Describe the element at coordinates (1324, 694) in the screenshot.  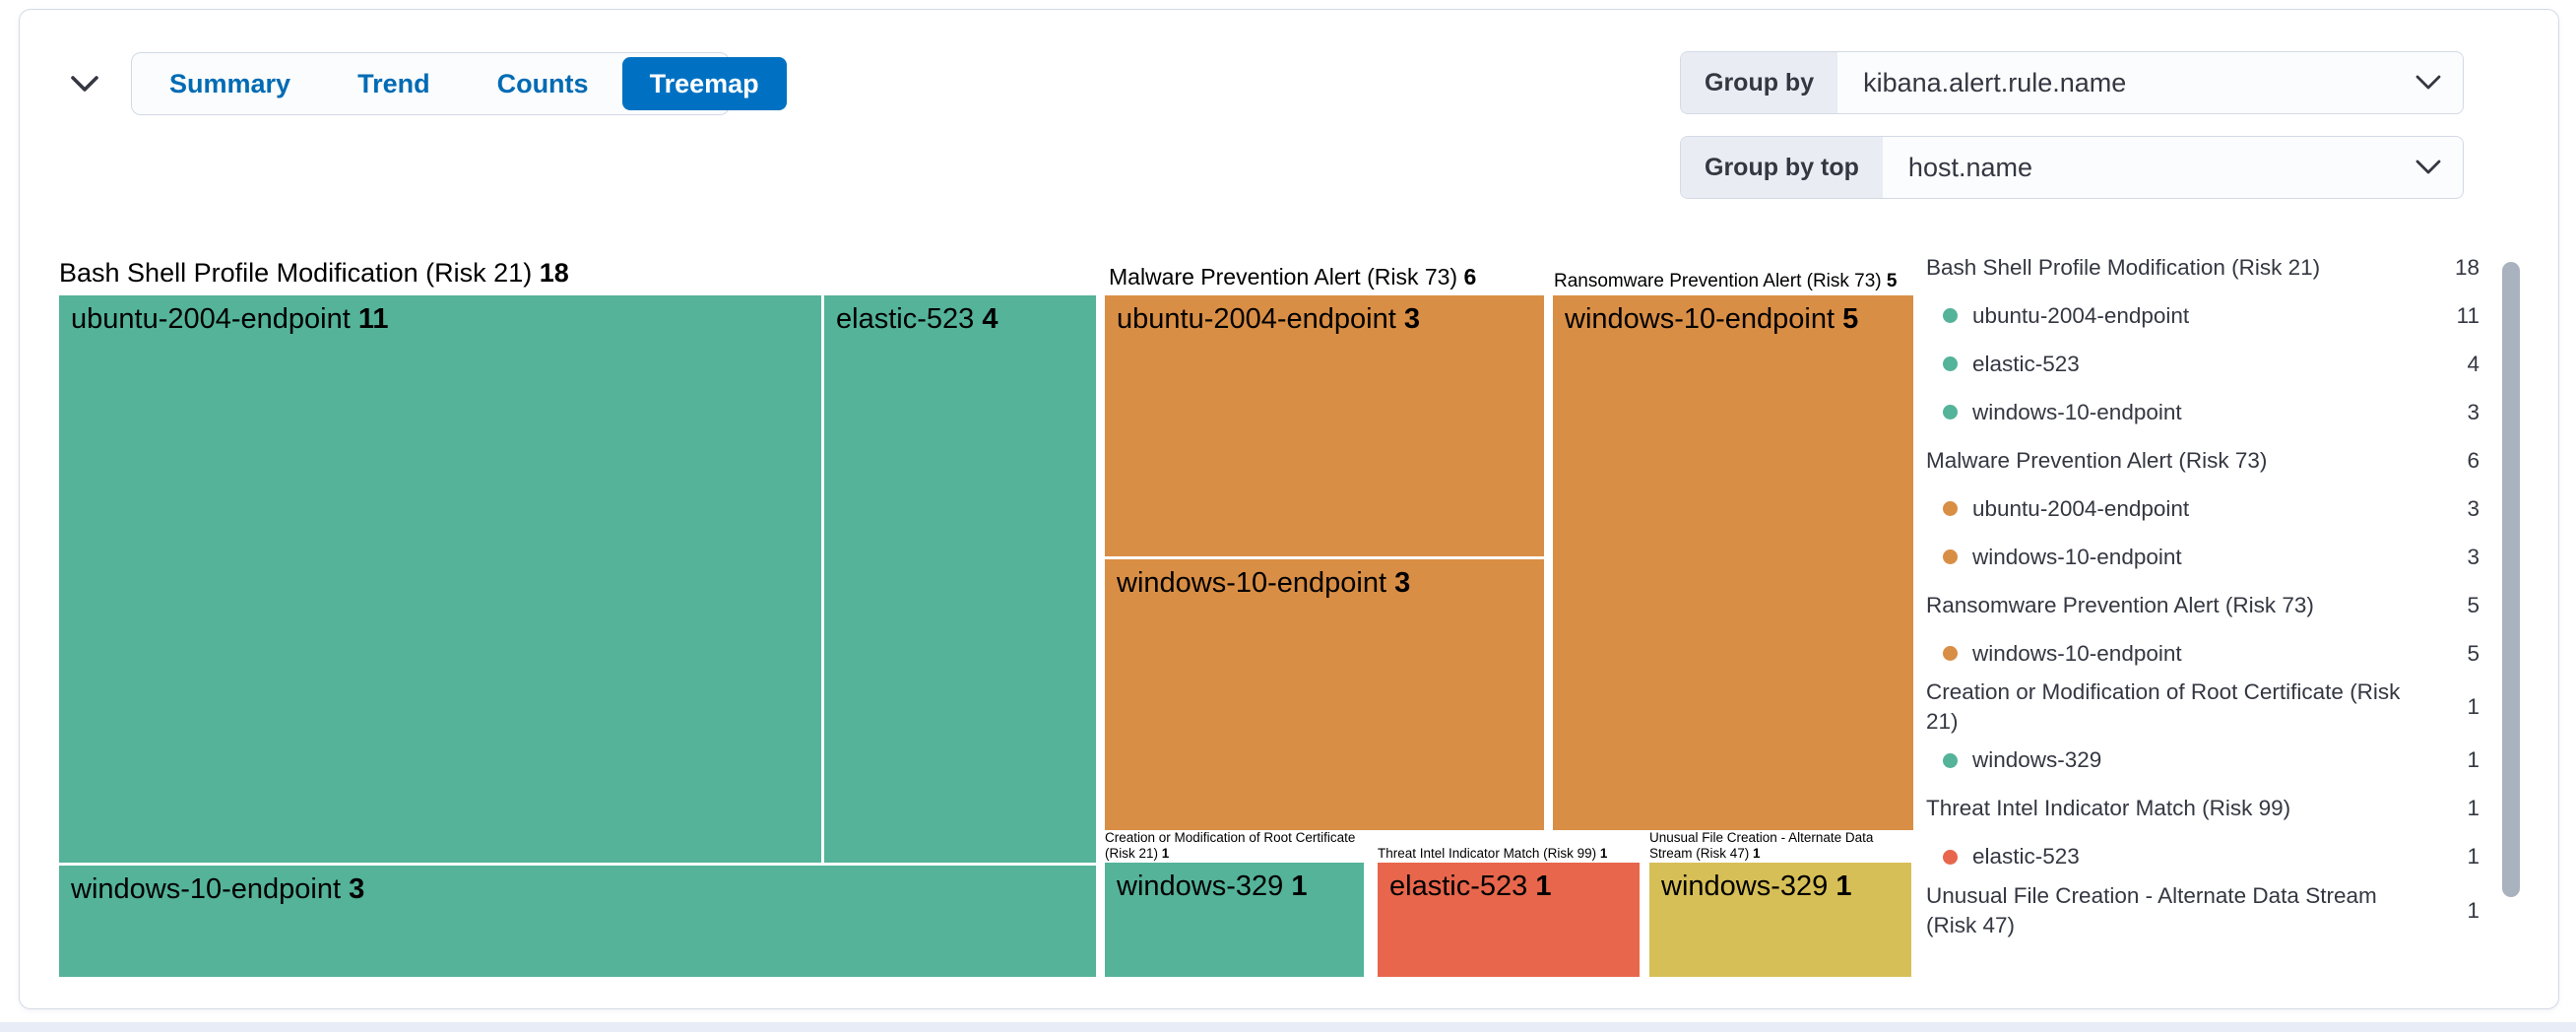
I see `treemap-cell-malware-windows: windows-10-endpoint 3` at that location.